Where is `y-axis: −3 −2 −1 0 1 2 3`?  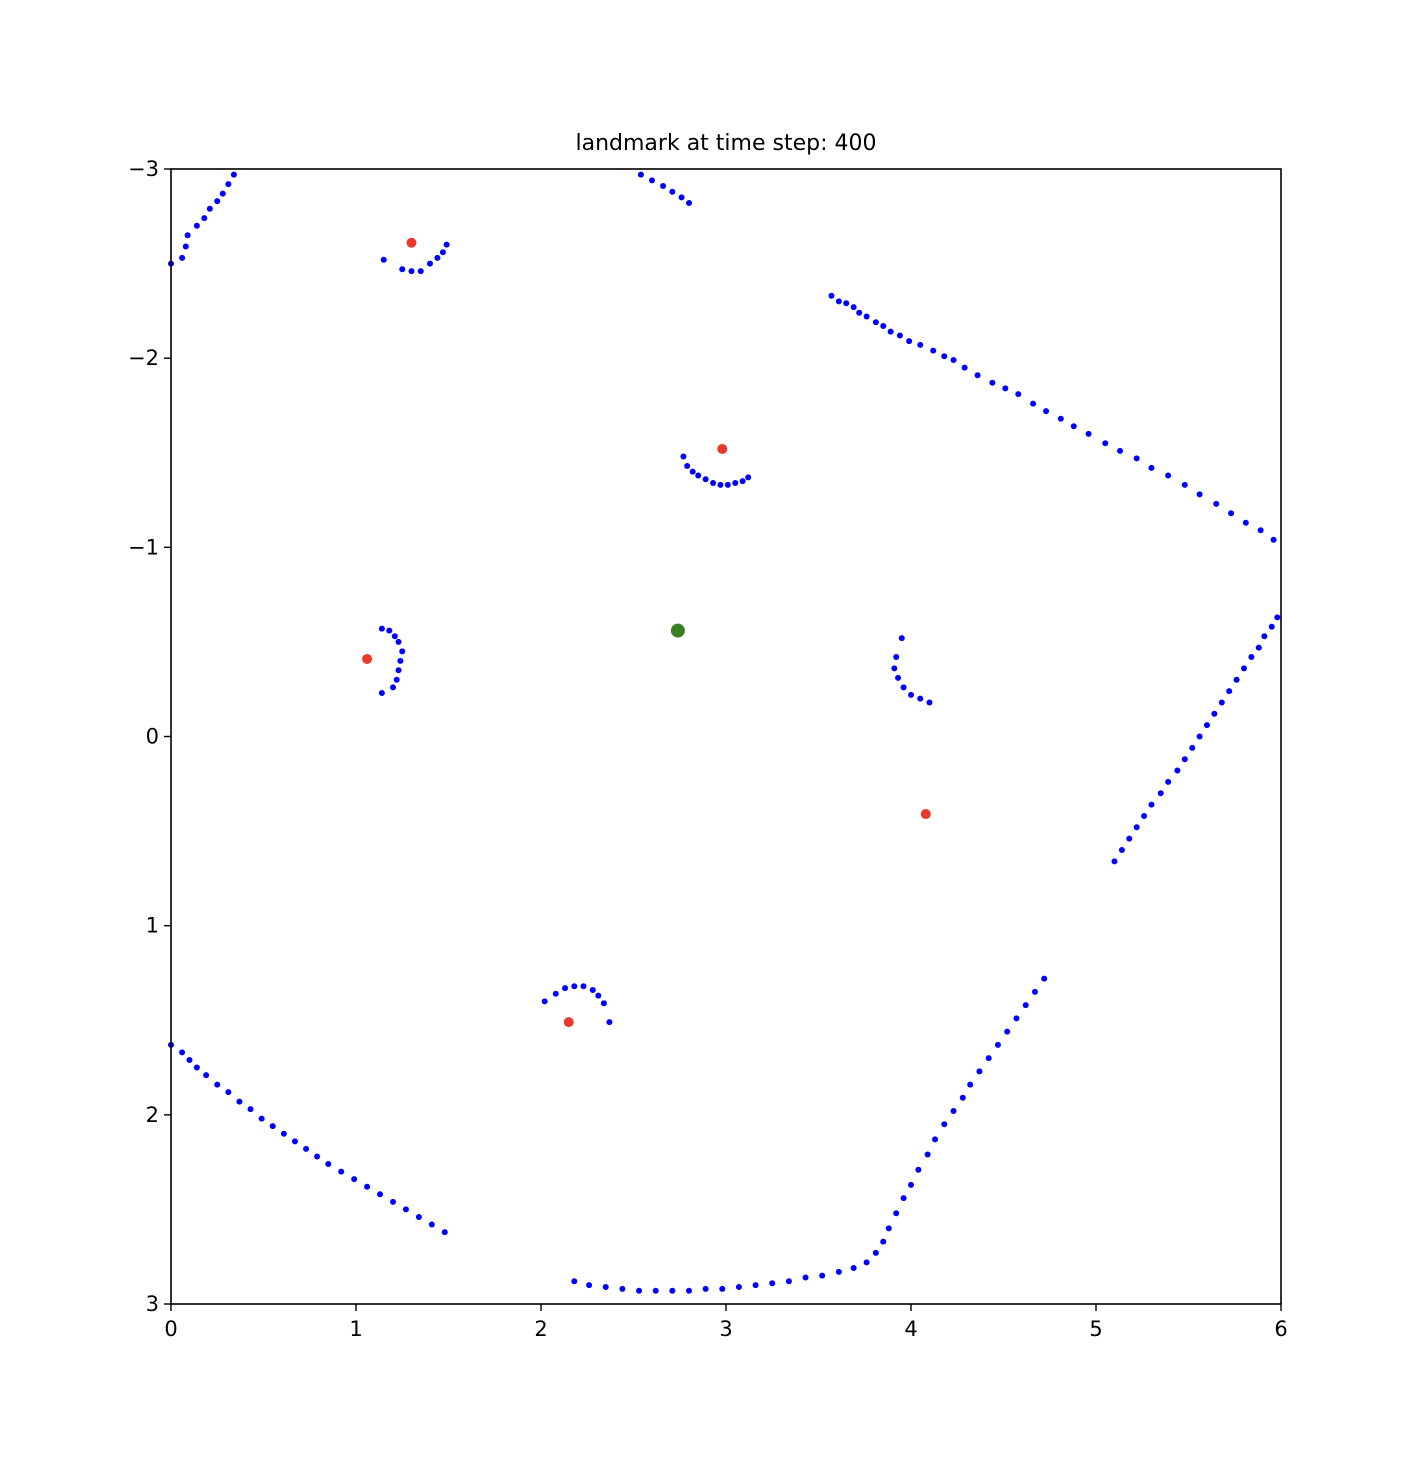 y-axis: −3 −2 −1 0 1 2 3 is located at coordinates (149, 736).